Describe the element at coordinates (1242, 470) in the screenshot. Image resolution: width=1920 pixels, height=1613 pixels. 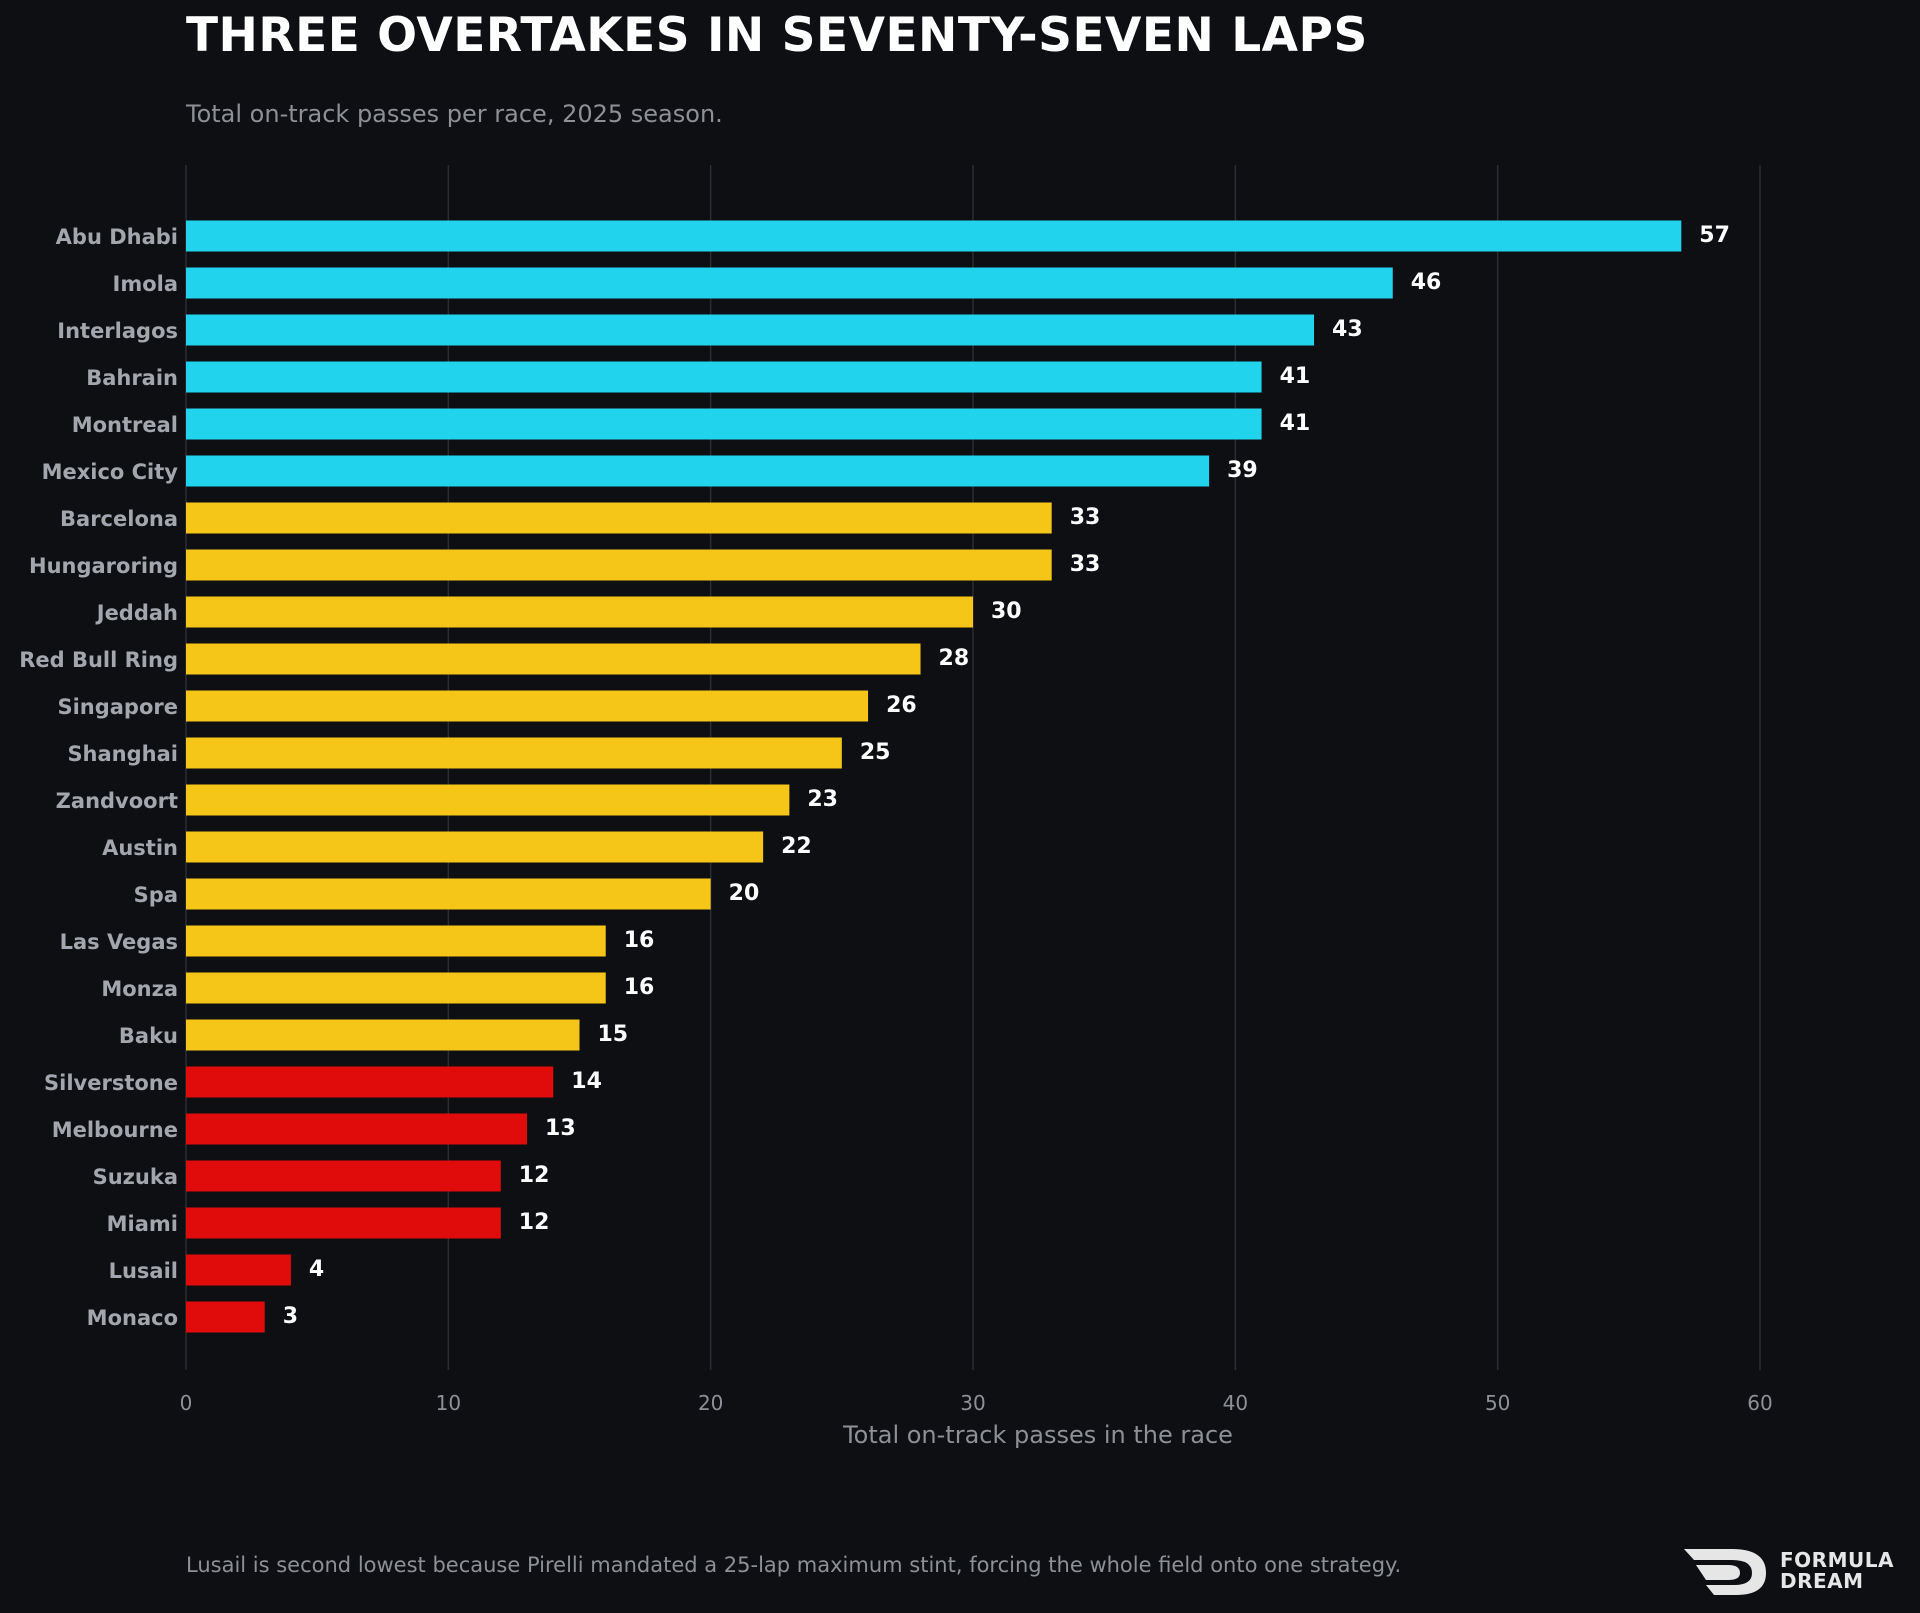
I see `value-label: 39` at that location.